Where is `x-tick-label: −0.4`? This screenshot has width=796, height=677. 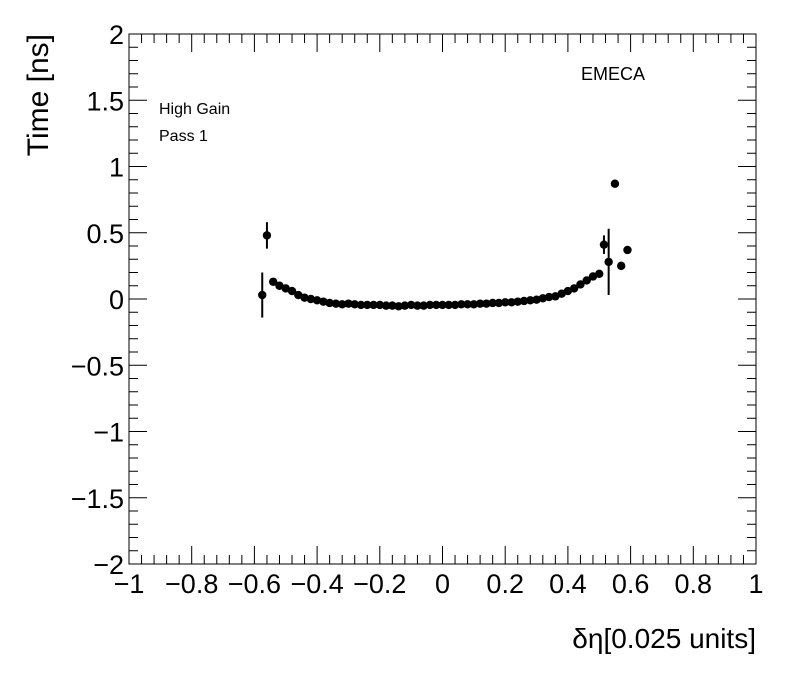
x-tick-label: −0.4 is located at coordinates (316, 584).